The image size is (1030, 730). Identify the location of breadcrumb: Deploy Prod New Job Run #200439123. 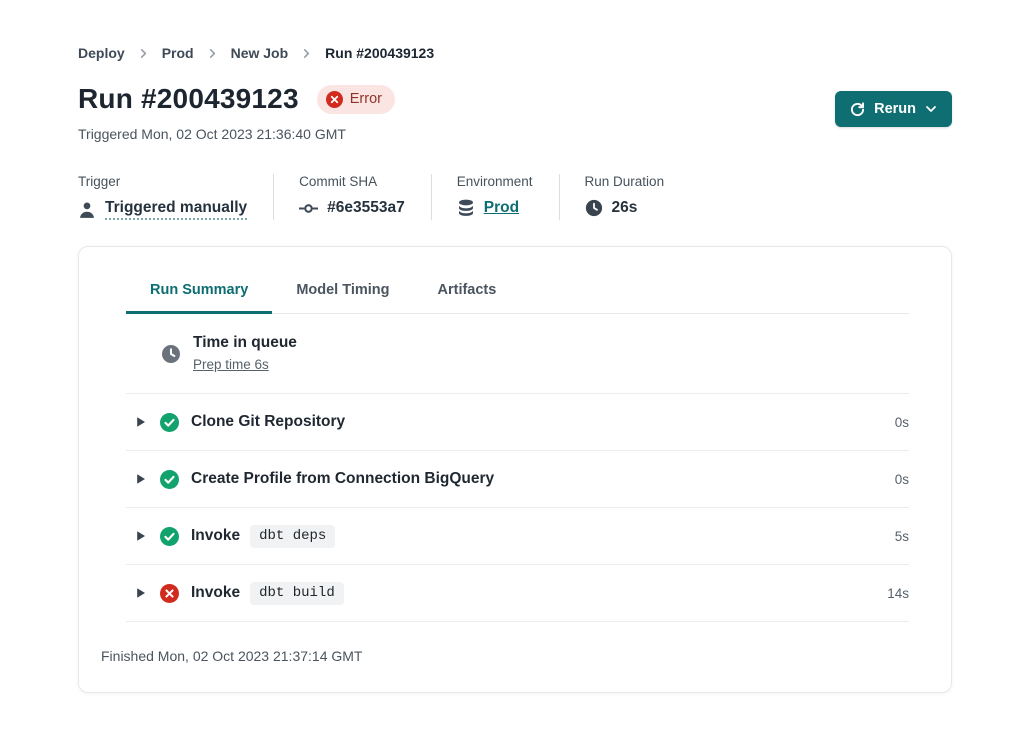
(515, 53).